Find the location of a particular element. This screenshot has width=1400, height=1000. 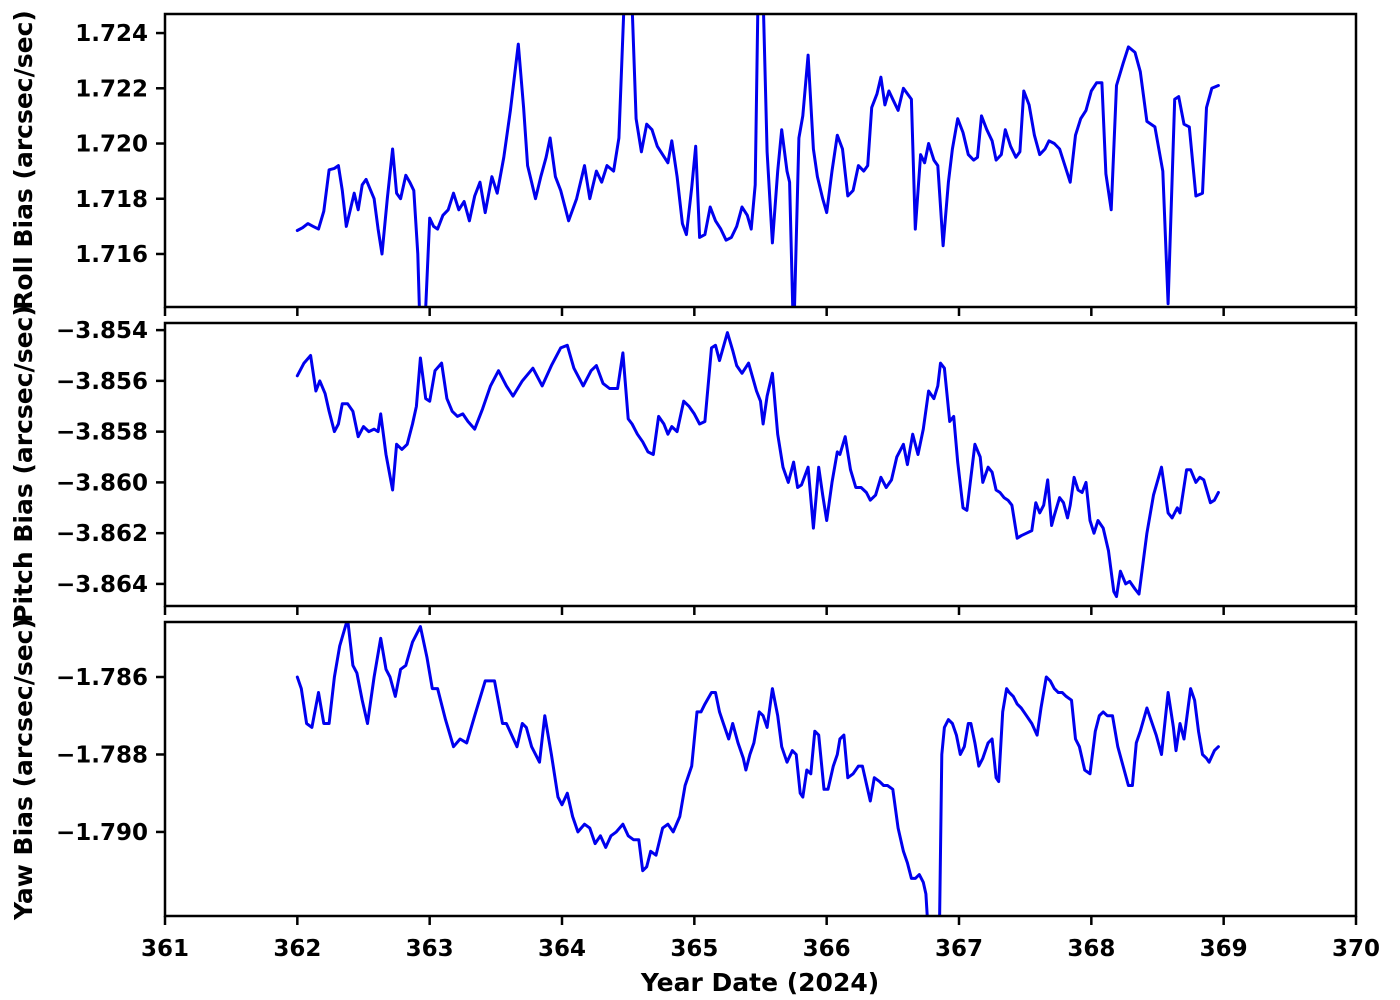

yaw-y-axis-label: Yaw Bias (arcsec/sec) is located at coordinates (23, 769).